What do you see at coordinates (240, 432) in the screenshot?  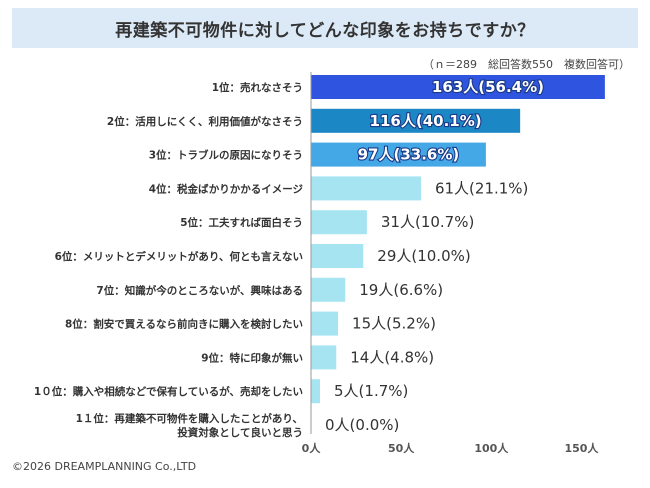 I see `category-label-line: 投資対象として良いと思う` at bounding box center [240, 432].